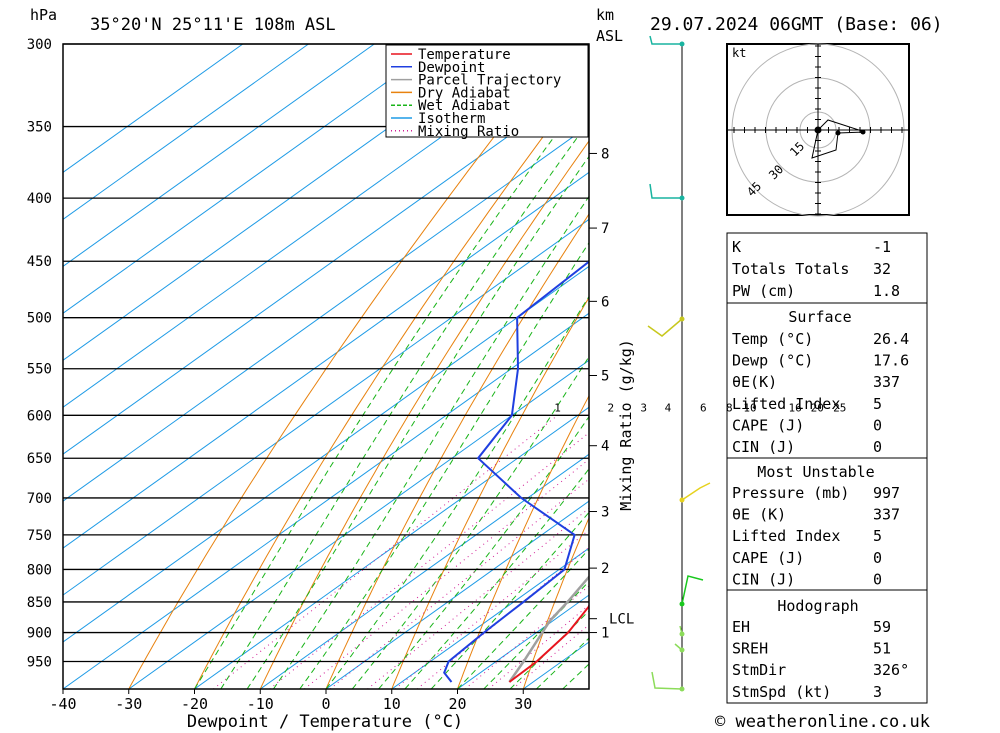 The image size is (1000, 733). I want to click on temp-tick-label: -40, so click(62, 704).